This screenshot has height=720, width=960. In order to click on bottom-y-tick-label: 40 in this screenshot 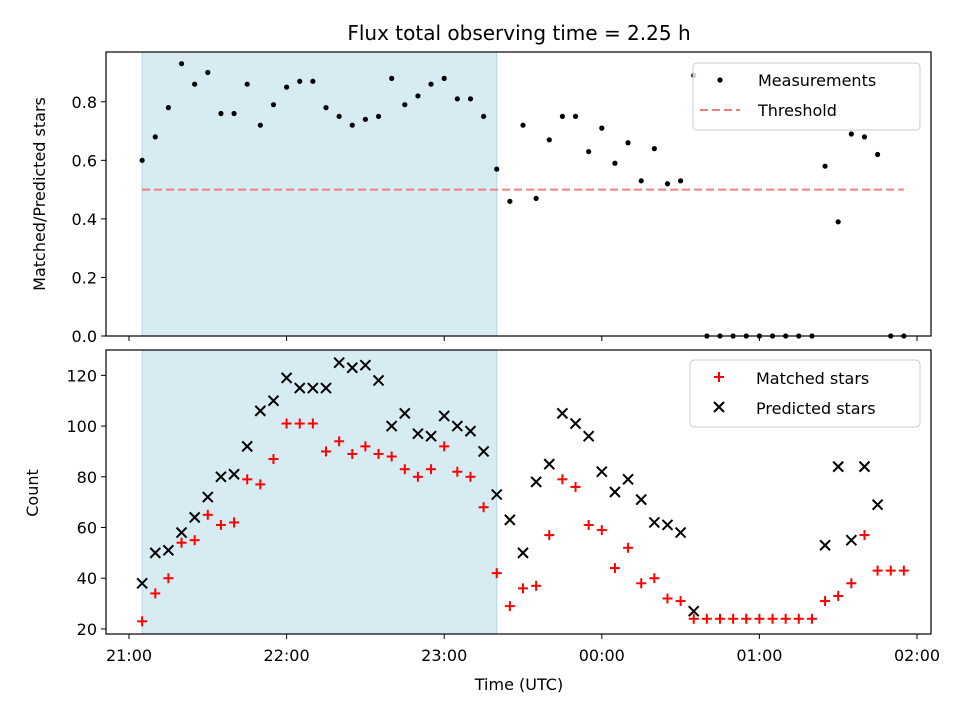, I will do `click(87, 578)`.